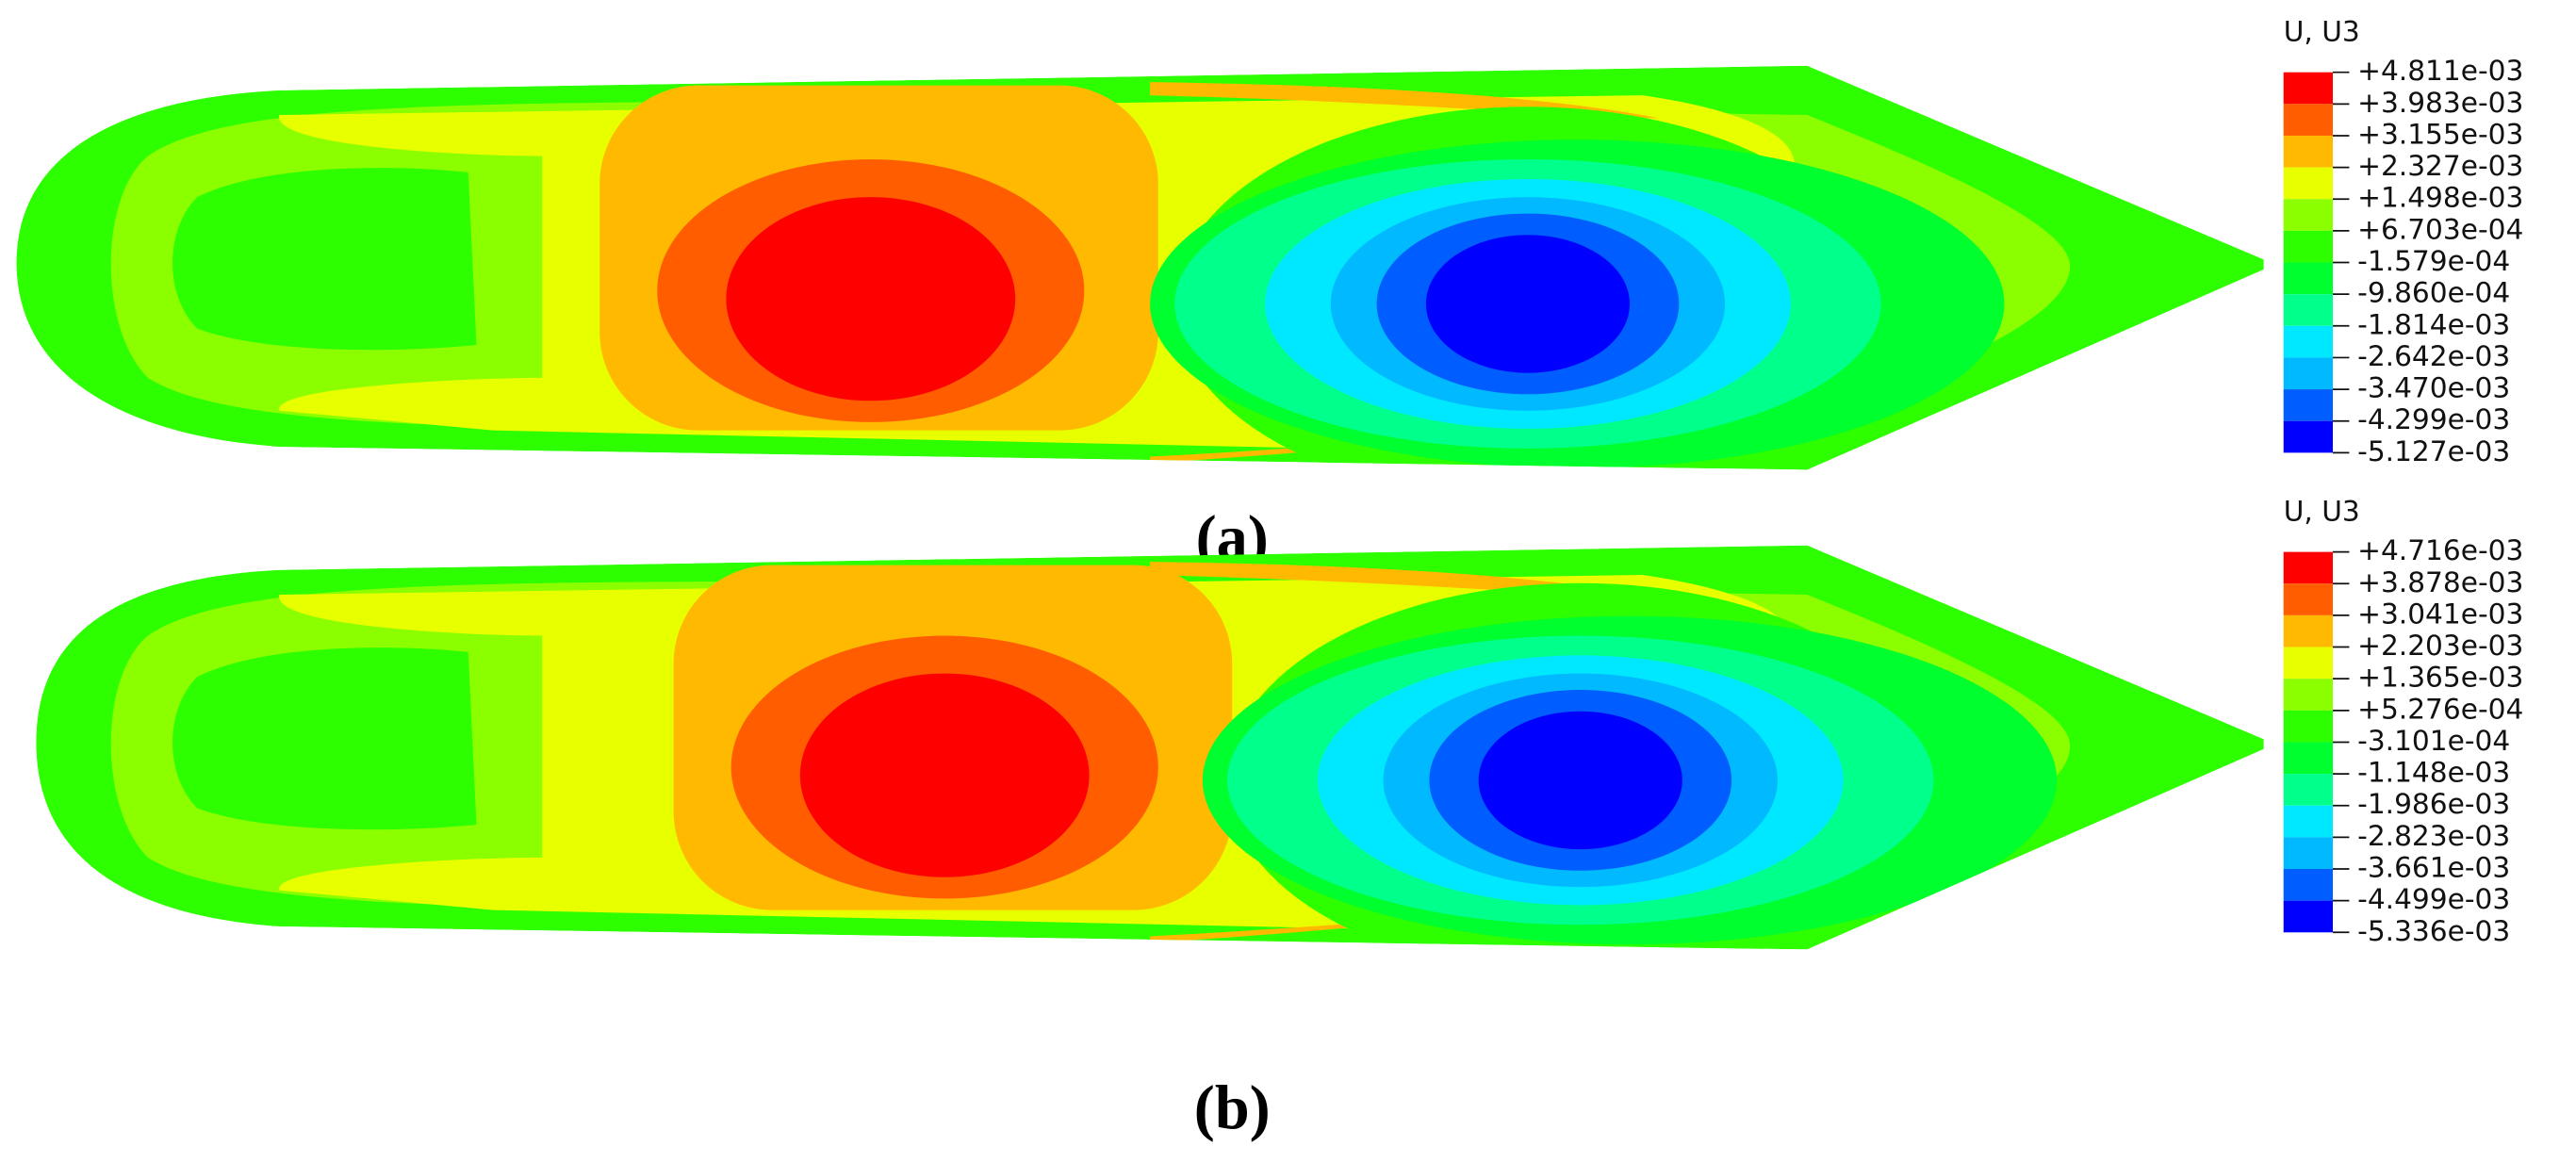 The height and width of the screenshot is (1163, 2576). What do you see at coordinates (2440, 229) in the screenshot?
I see `legend-label: +6.703e-04` at bounding box center [2440, 229].